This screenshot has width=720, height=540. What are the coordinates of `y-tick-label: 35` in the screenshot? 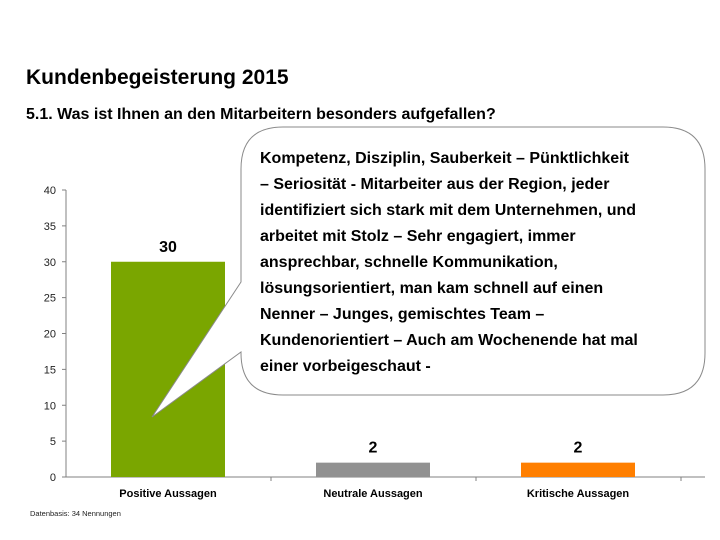 It's located at (50, 227).